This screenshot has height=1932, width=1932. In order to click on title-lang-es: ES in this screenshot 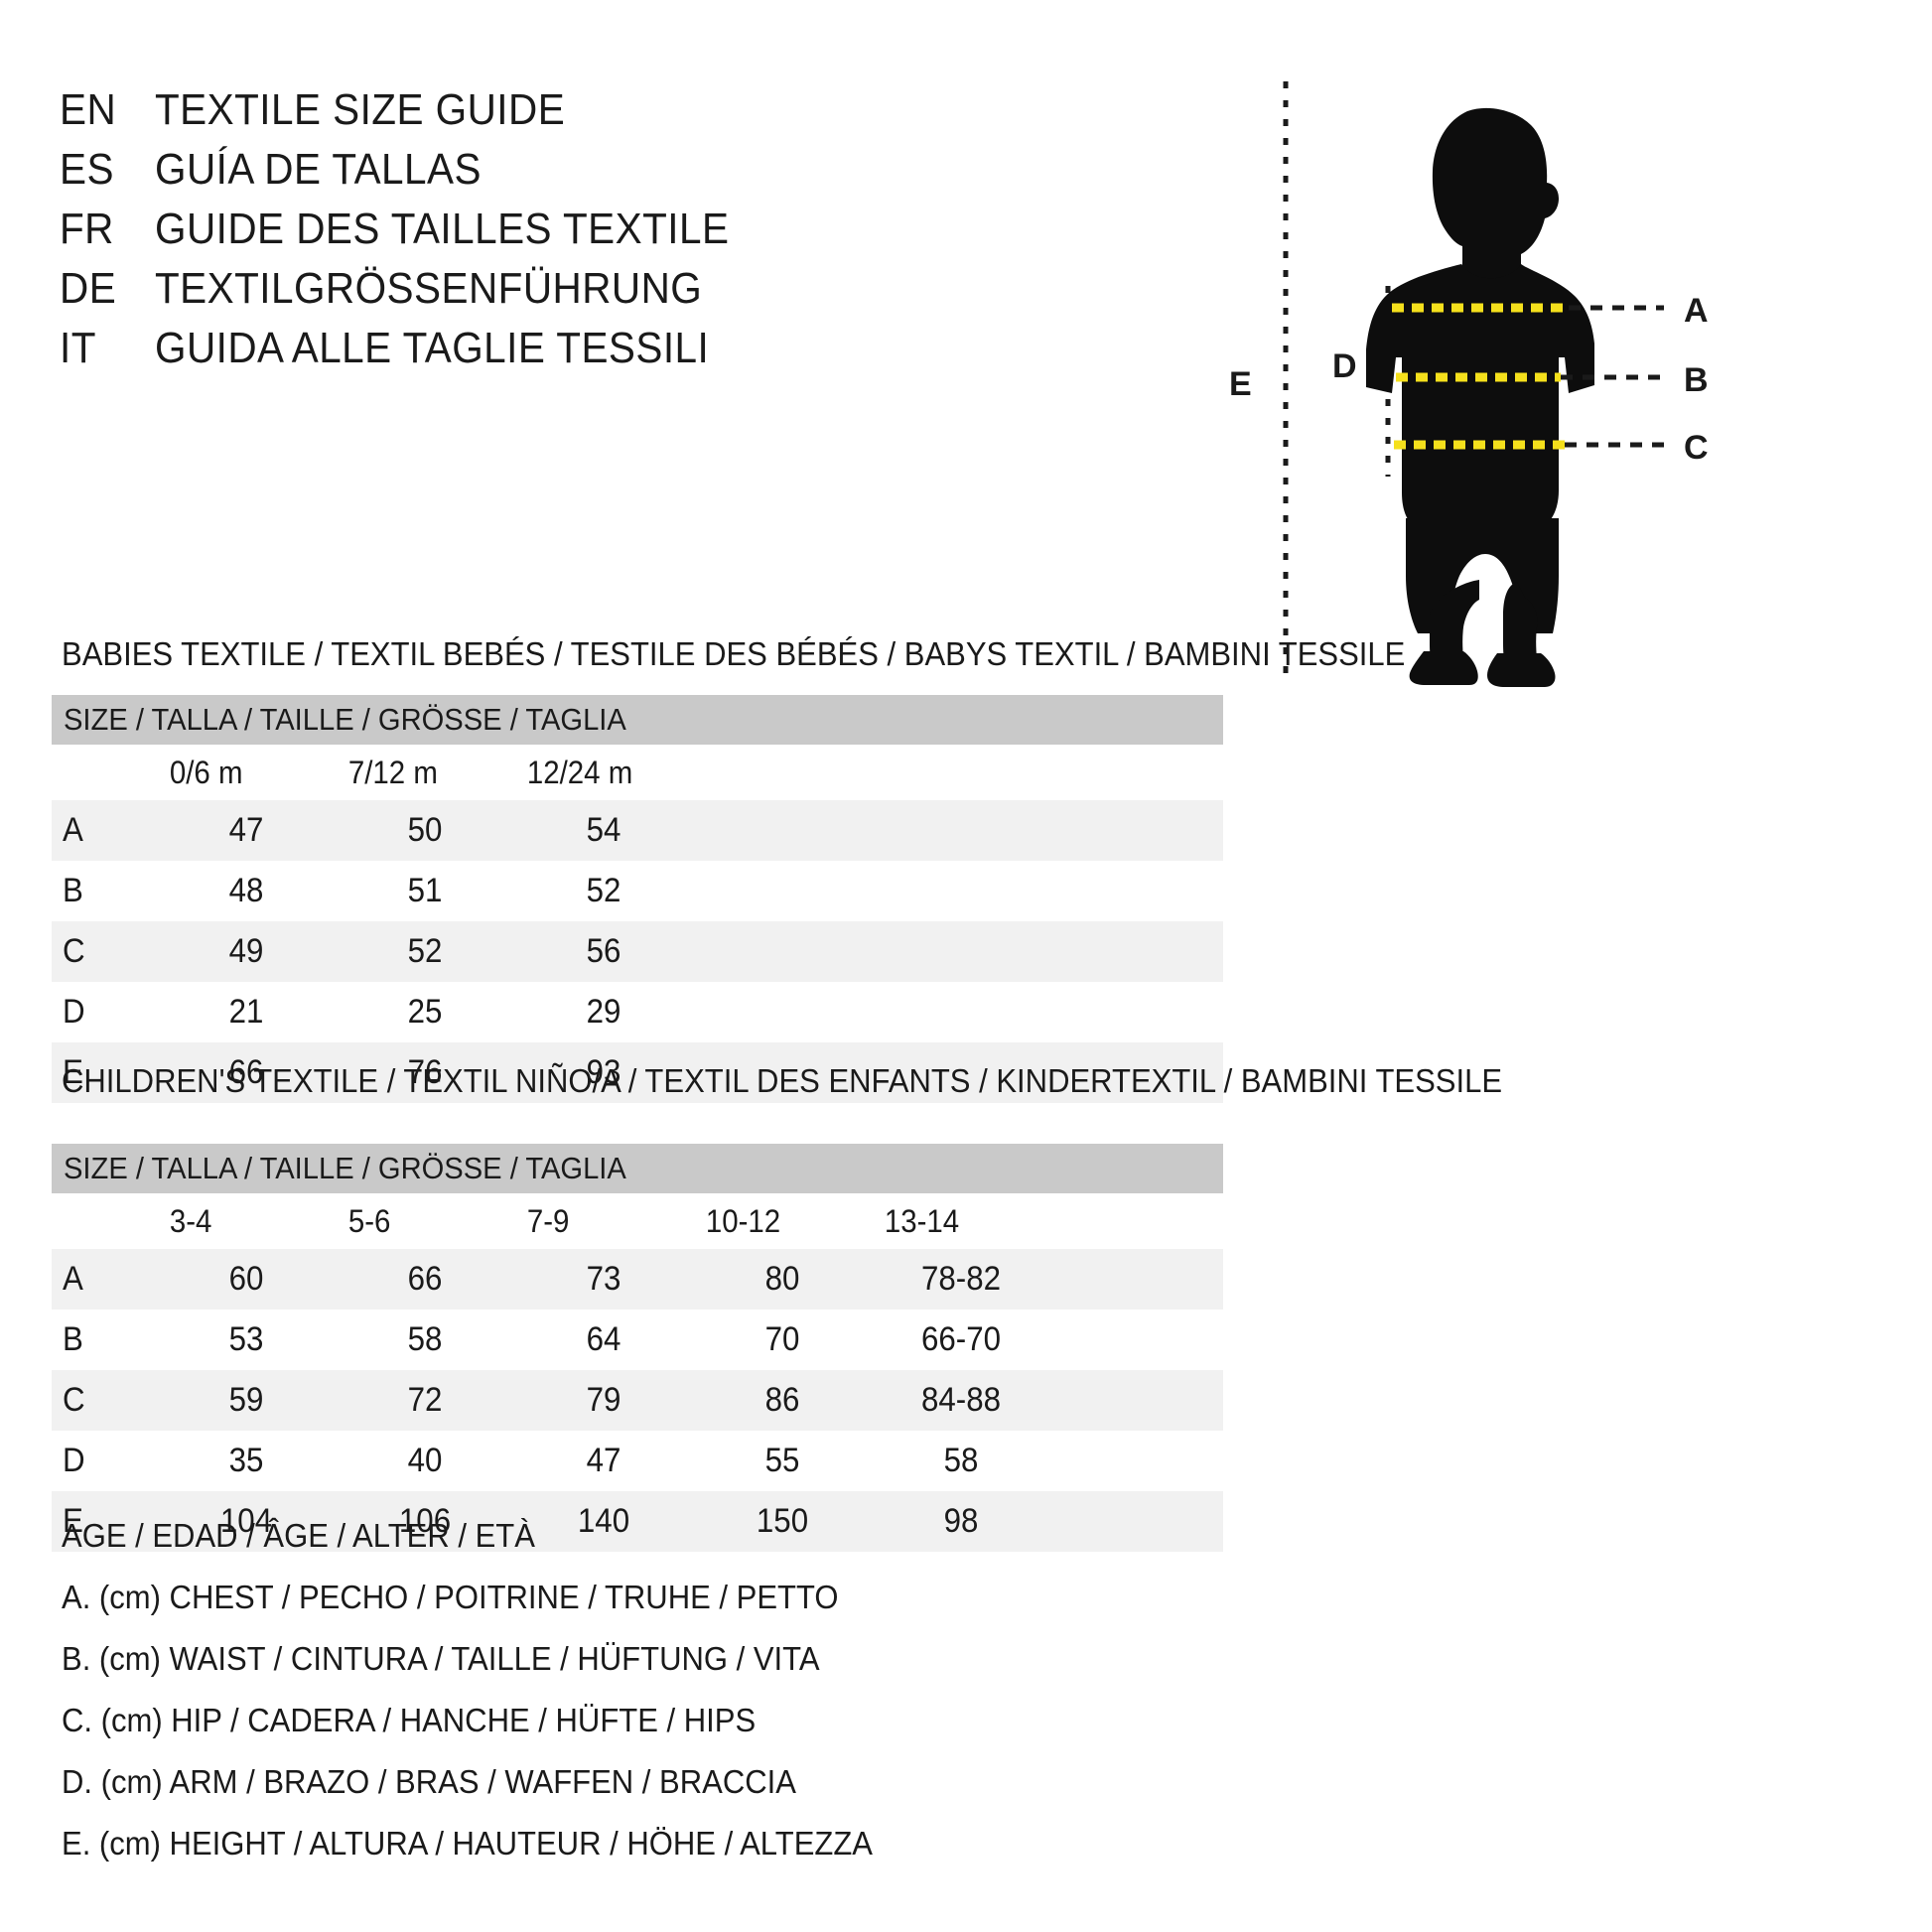, I will do `click(87, 169)`.